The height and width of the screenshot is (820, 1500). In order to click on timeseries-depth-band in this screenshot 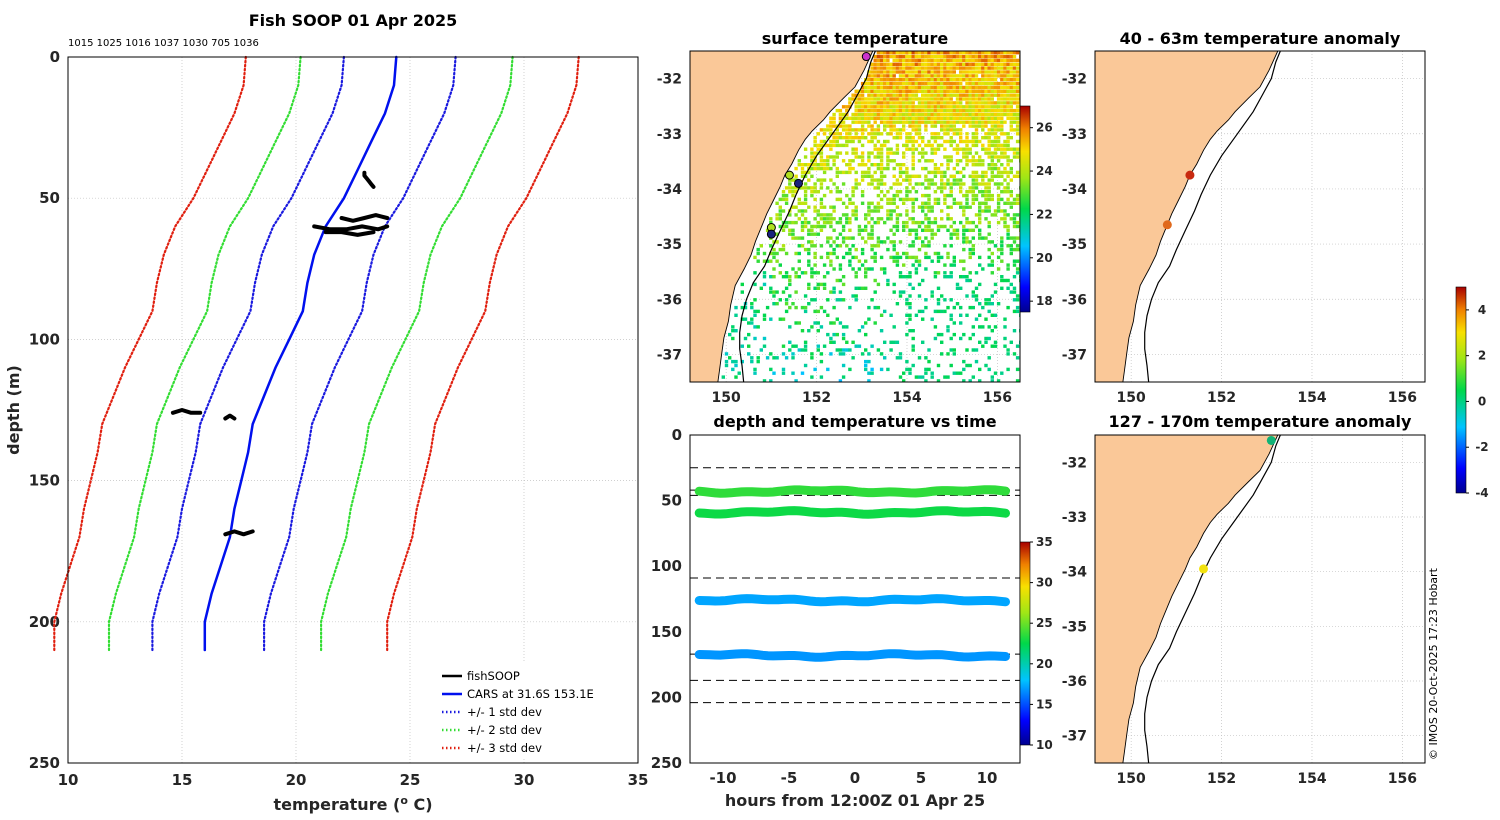, I will do `click(852, 512)`.